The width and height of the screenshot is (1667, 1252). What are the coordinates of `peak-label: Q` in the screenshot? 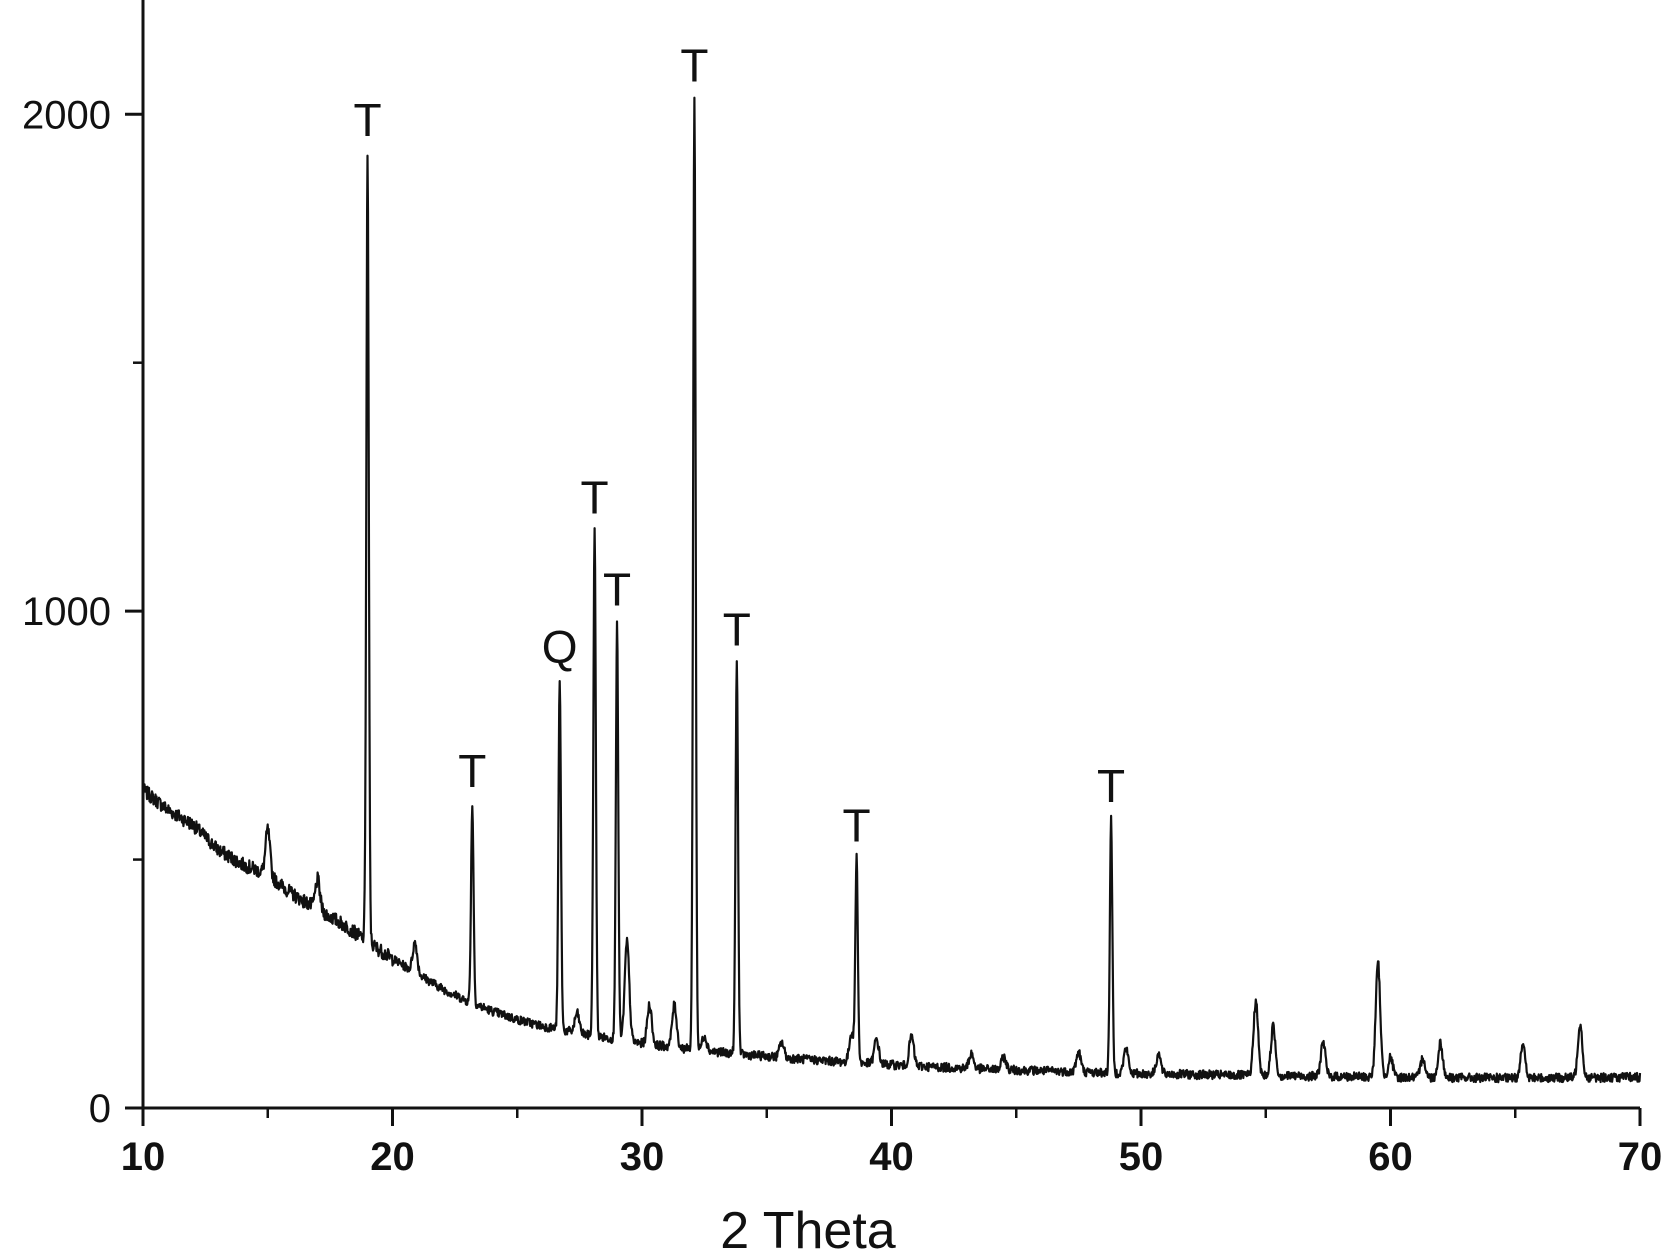 It's located at (560, 647).